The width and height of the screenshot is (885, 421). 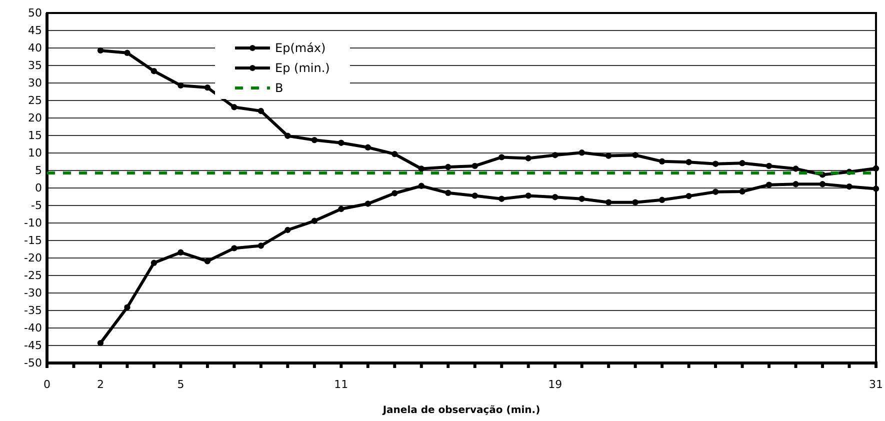 I want to click on y-tick-label: -45, so click(x=33, y=345).